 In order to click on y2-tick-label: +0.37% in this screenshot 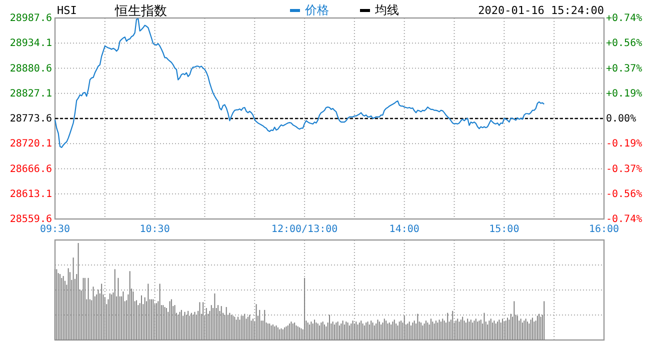, I will do `click(624, 68)`.